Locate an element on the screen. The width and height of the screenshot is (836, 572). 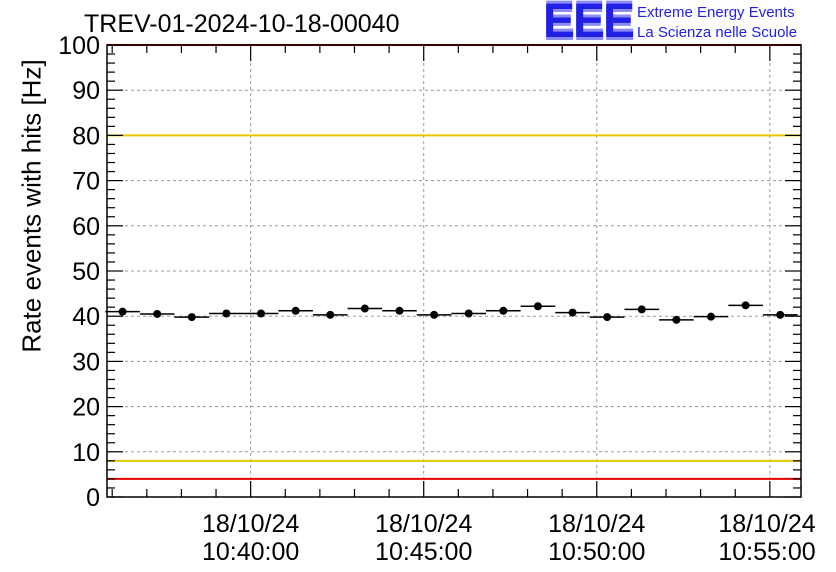
y-tick-label: 30 is located at coordinates (86, 362).